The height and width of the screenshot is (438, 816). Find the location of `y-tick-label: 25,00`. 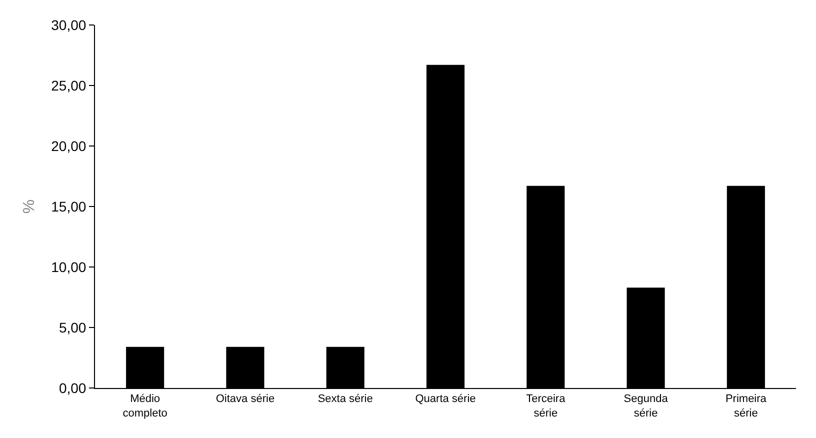

y-tick-label: 25,00 is located at coordinates (68, 85).